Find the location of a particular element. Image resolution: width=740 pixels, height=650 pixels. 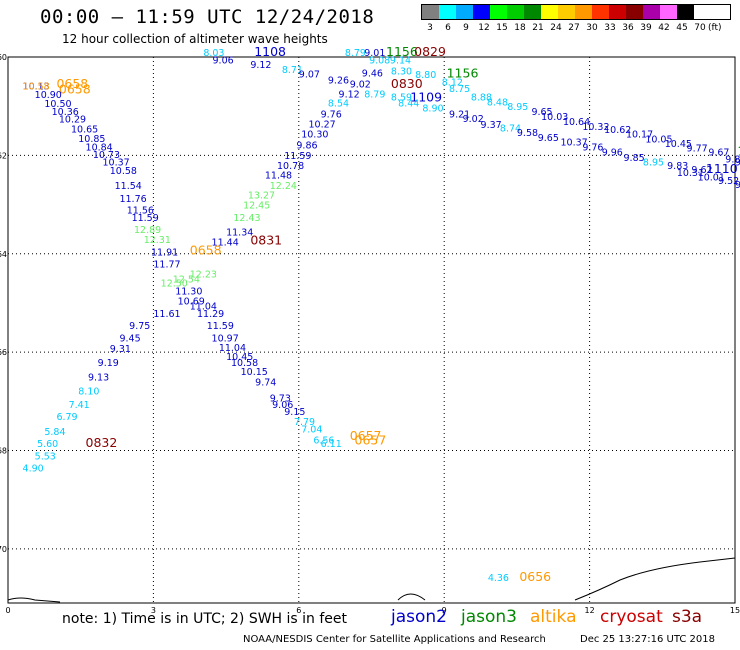

wave-height-value: 10.78 is located at coordinates (290, 166).